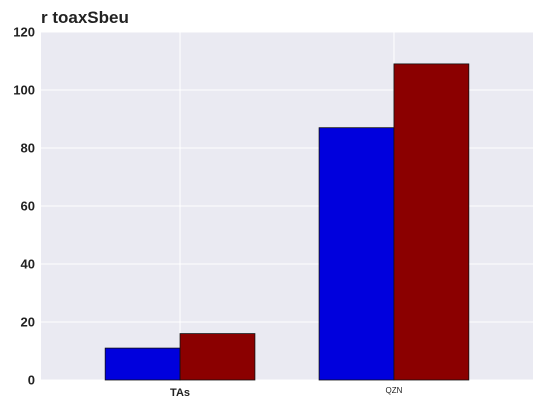 The width and height of the screenshot is (544, 408). I want to click on x-tick-label-tas: TAs, so click(180, 393).